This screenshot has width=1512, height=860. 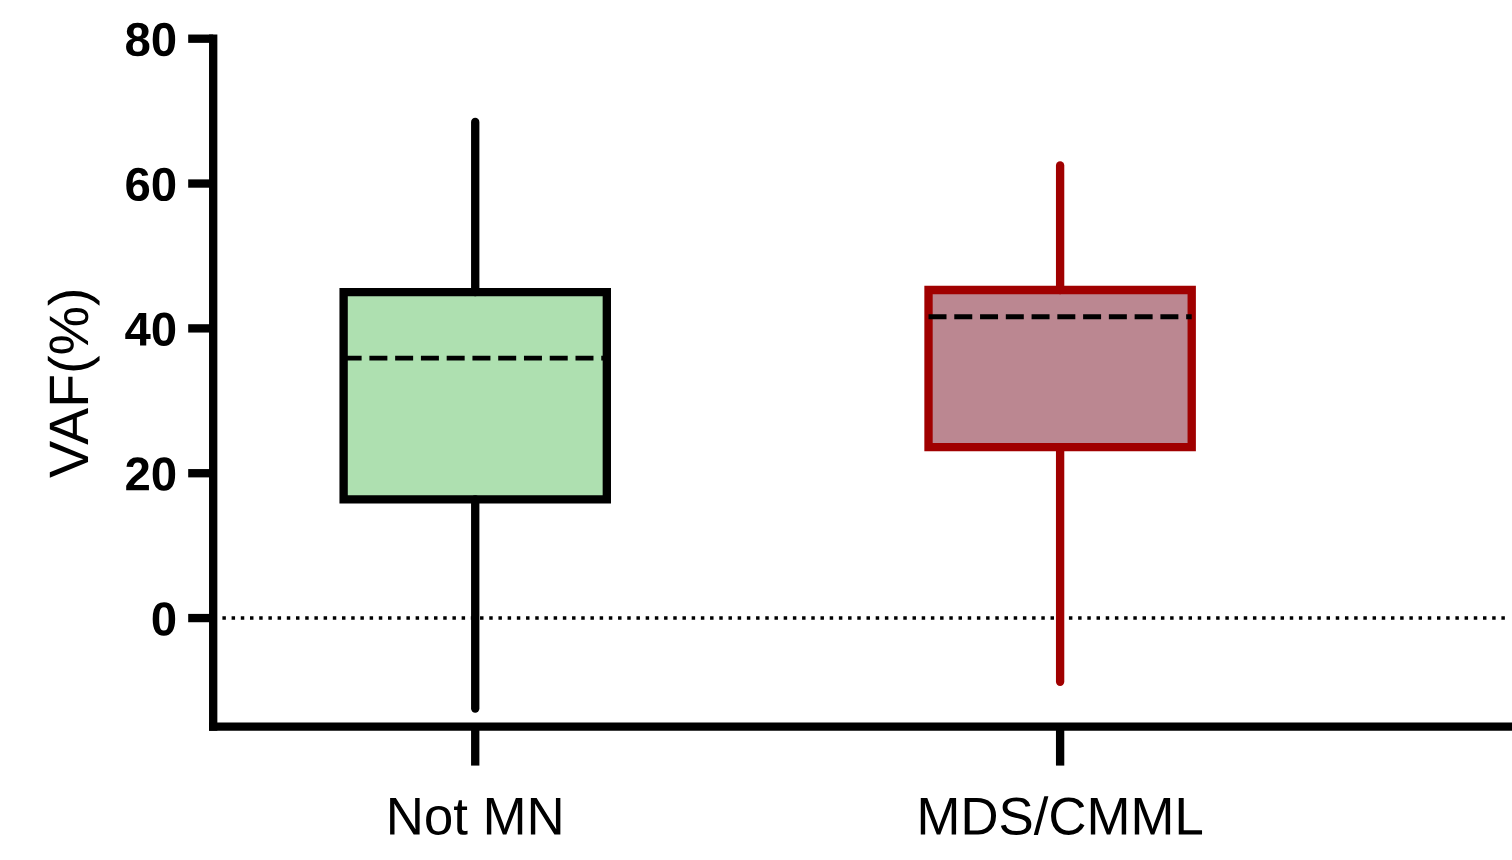 I want to click on y-axis-title: VAF(%), so click(x=73, y=384).